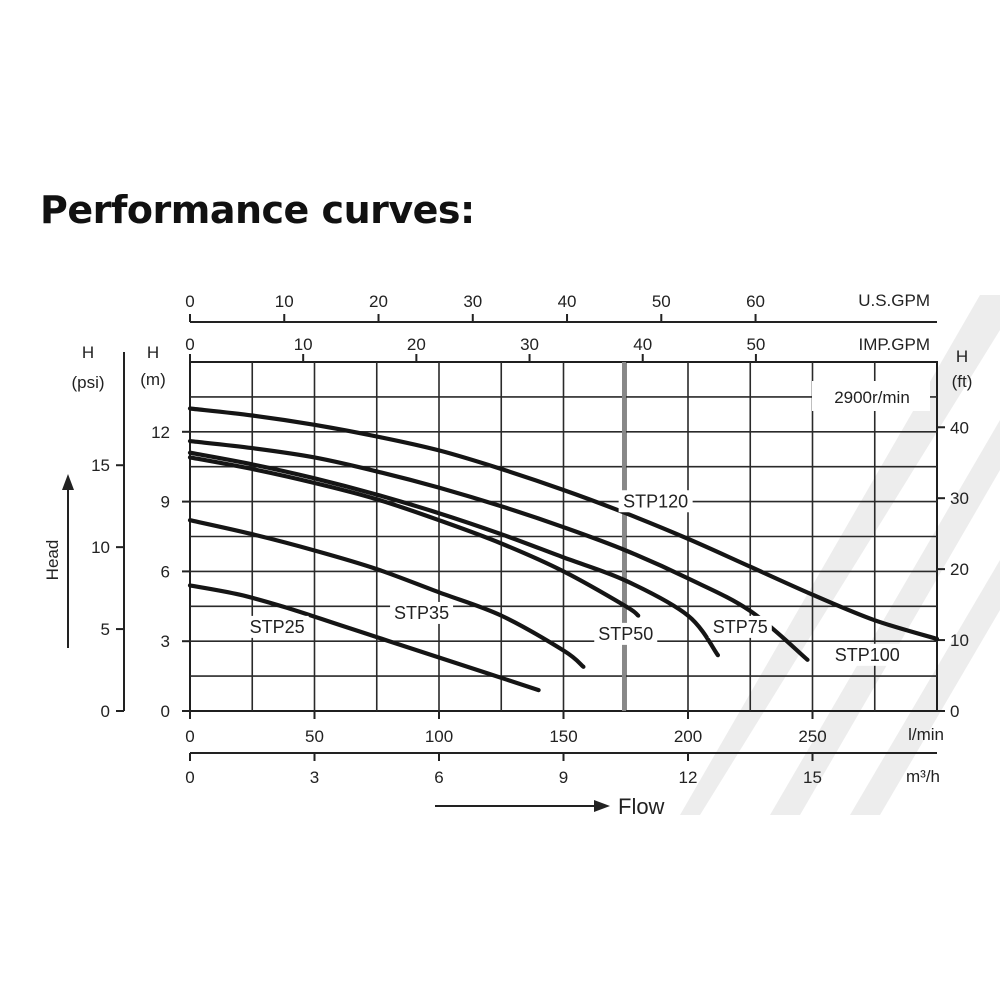  What do you see at coordinates (189, 301) in the screenshot?
I see `usgpm-tick-label: 0` at bounding box center [189, 301].